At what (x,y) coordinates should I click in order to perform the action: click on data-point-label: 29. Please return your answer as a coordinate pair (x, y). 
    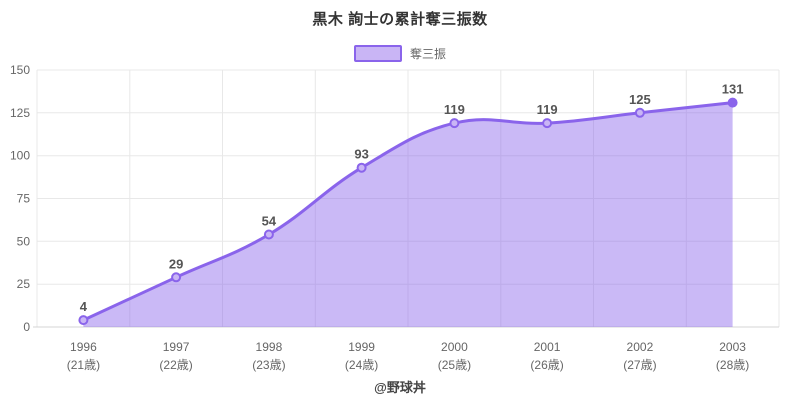
    Looking at the image, I should click on (176, 263).